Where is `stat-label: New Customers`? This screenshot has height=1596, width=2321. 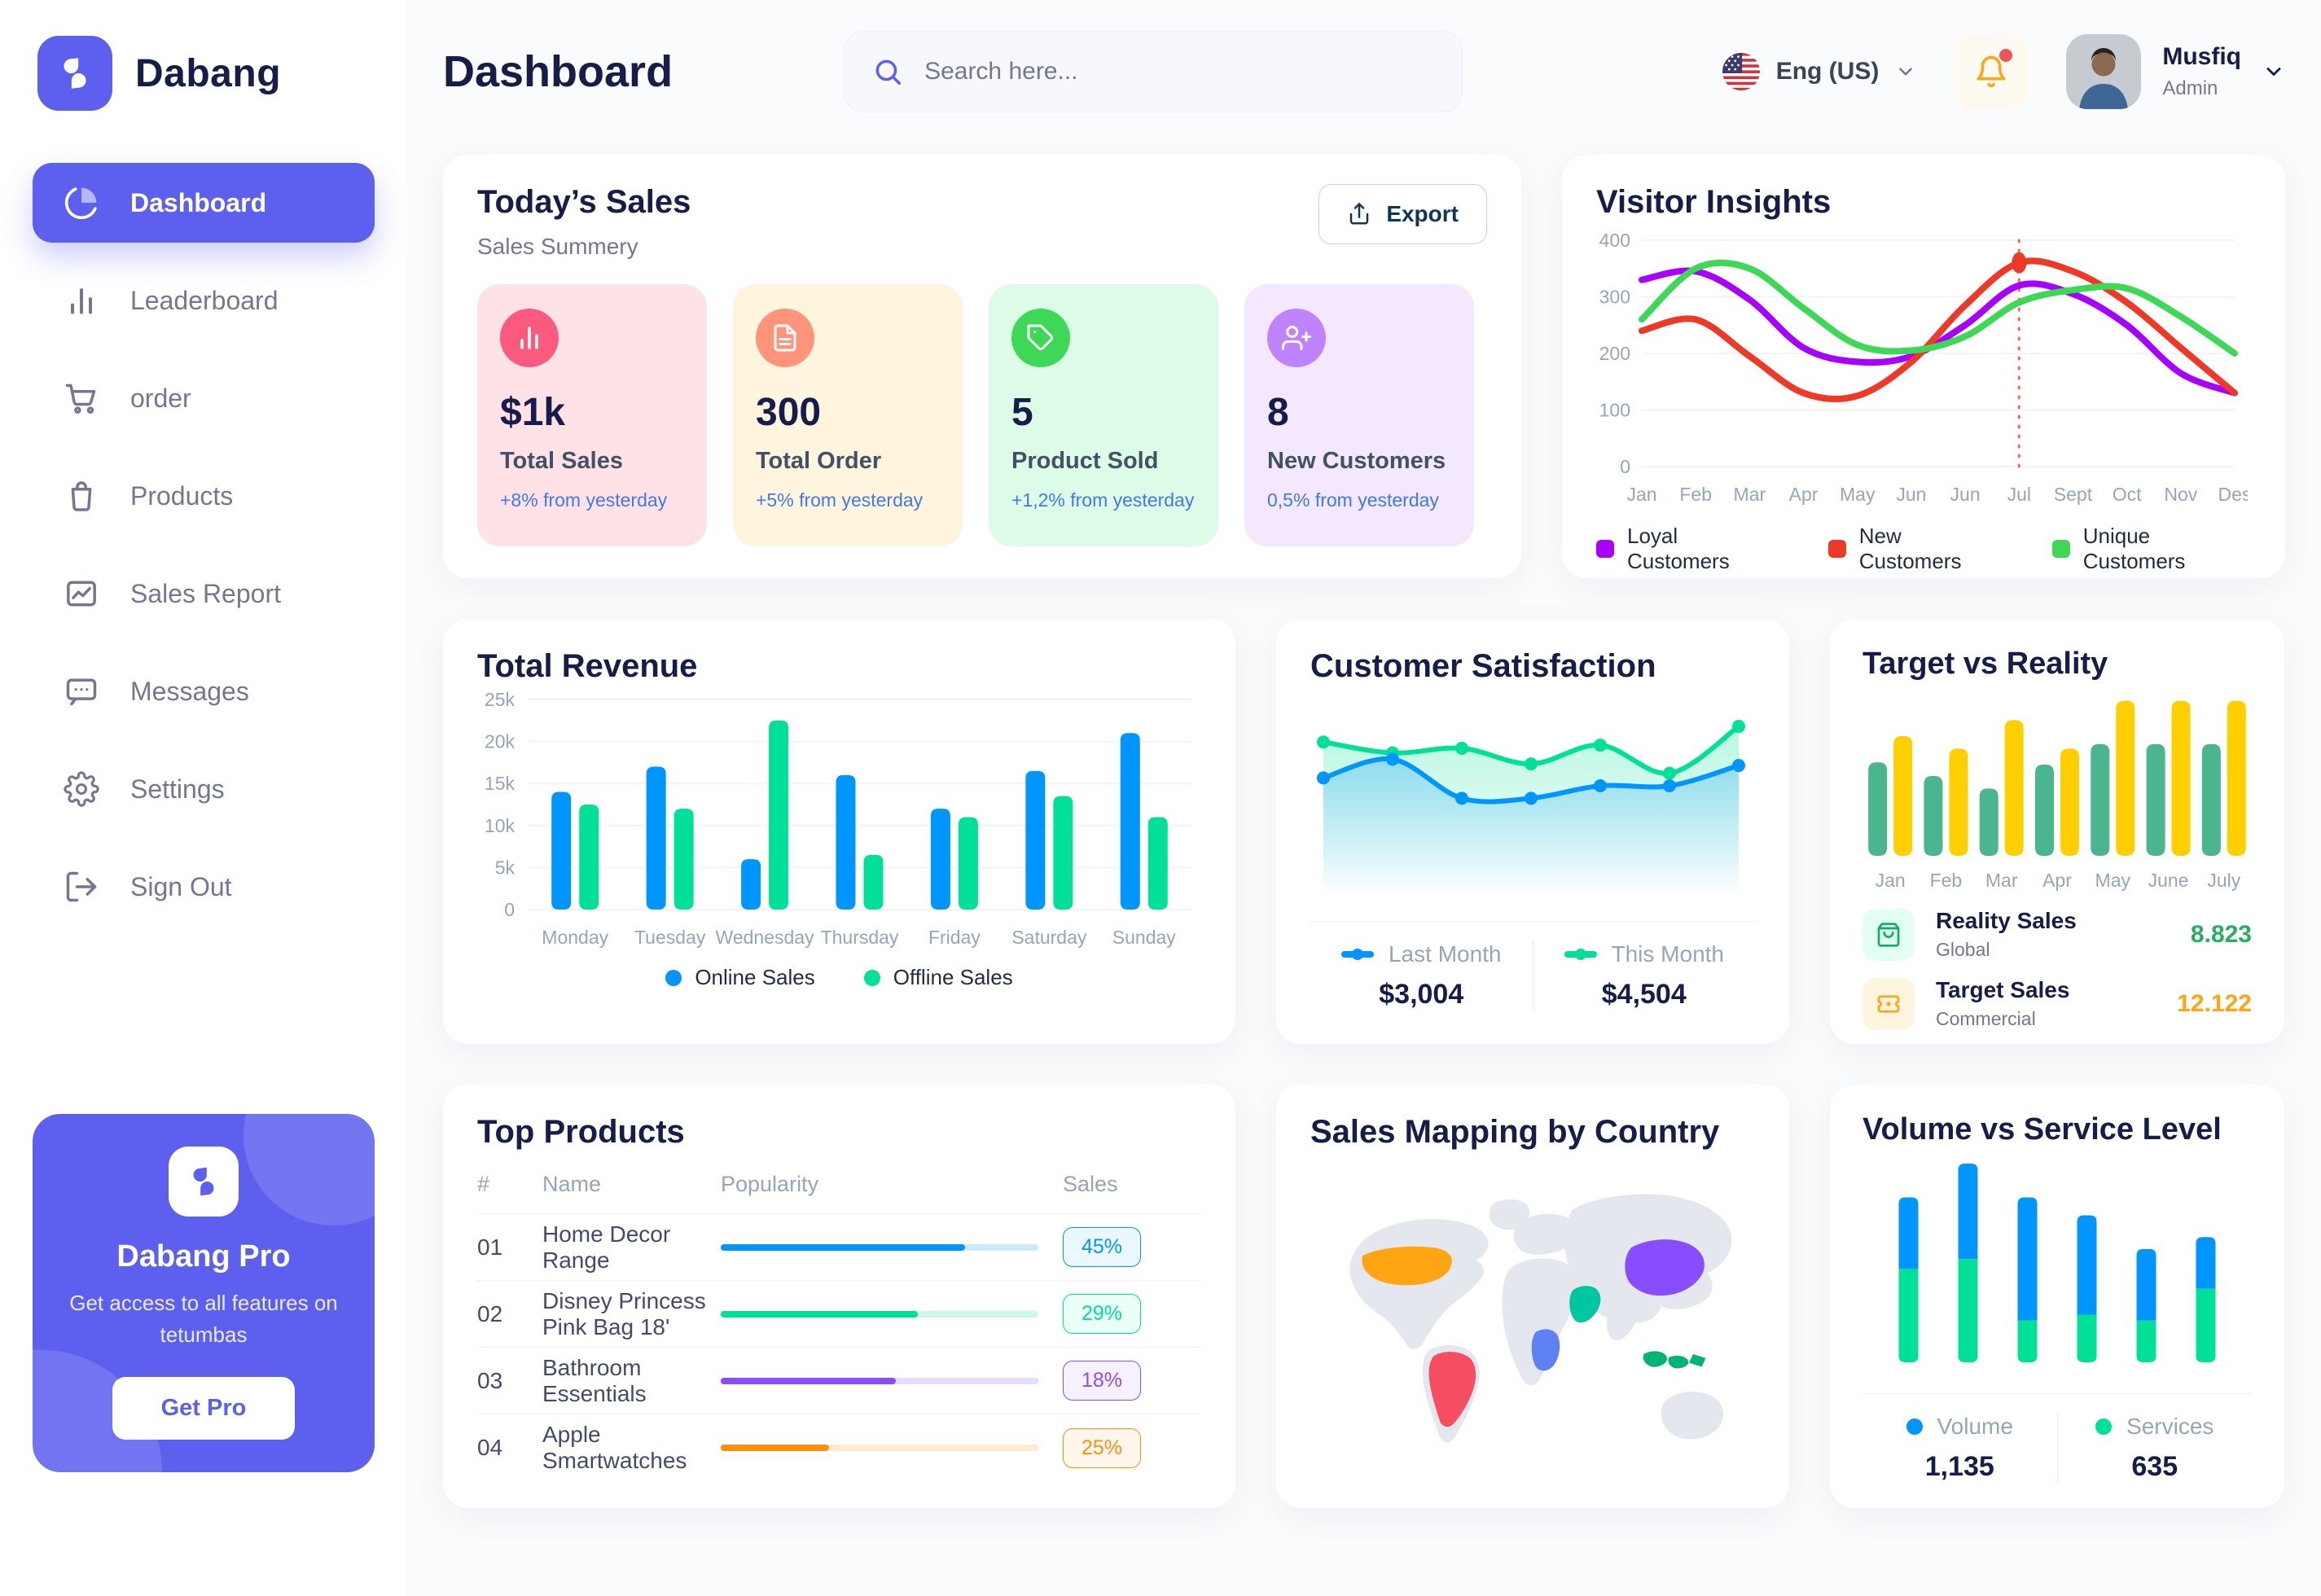 stat-label: New Customers is located at coordinates (1356, 461).